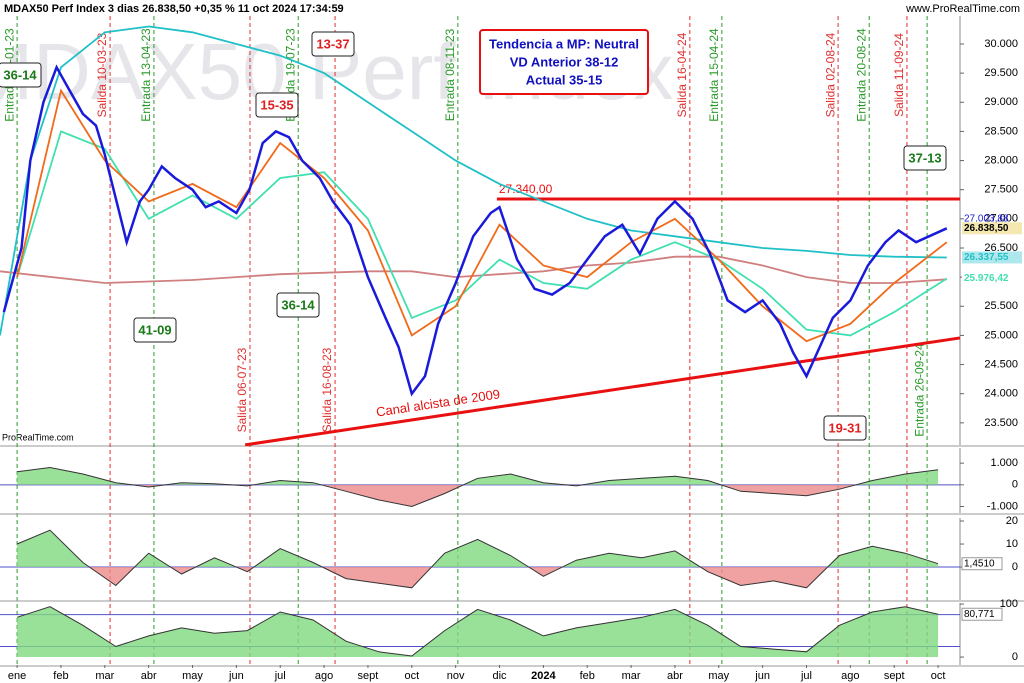 The width and height of the screenshot is (1024, 683). Describe the element at coordinates (714, 75) in the screenshot. I see `signal-label: Entrada 15-04-24` at that location.